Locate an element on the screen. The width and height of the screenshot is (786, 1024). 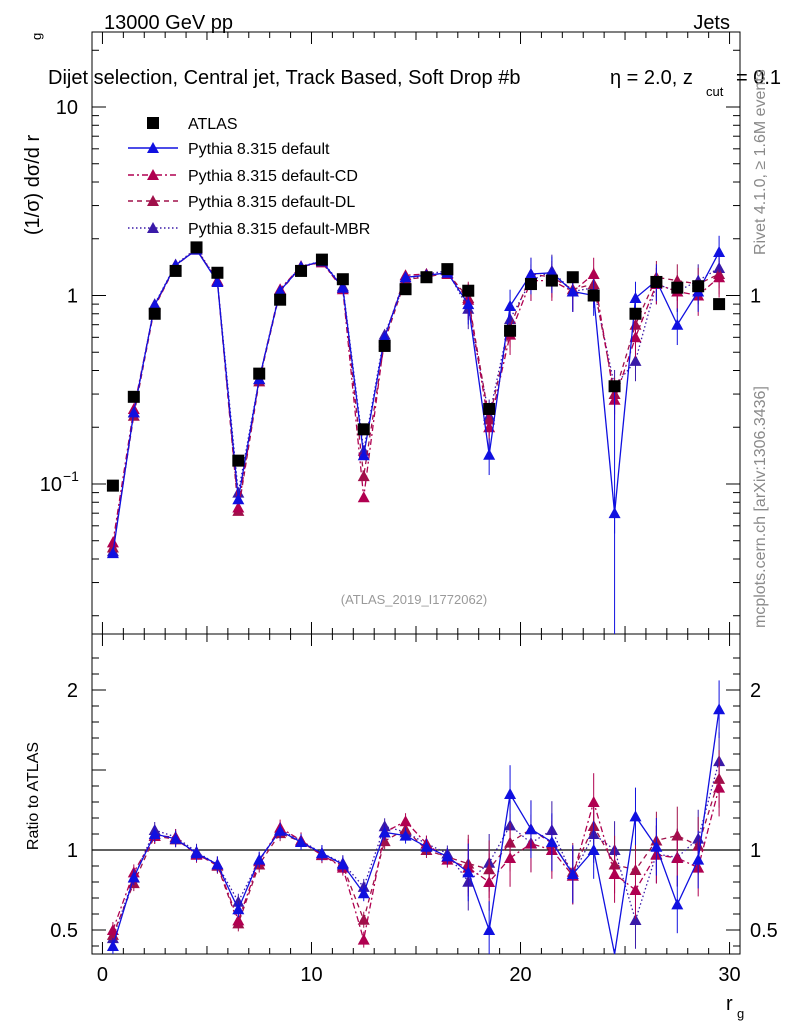
legend-label-dl: Pythia 8.315 default-DL is located at coordinates (271, 202).